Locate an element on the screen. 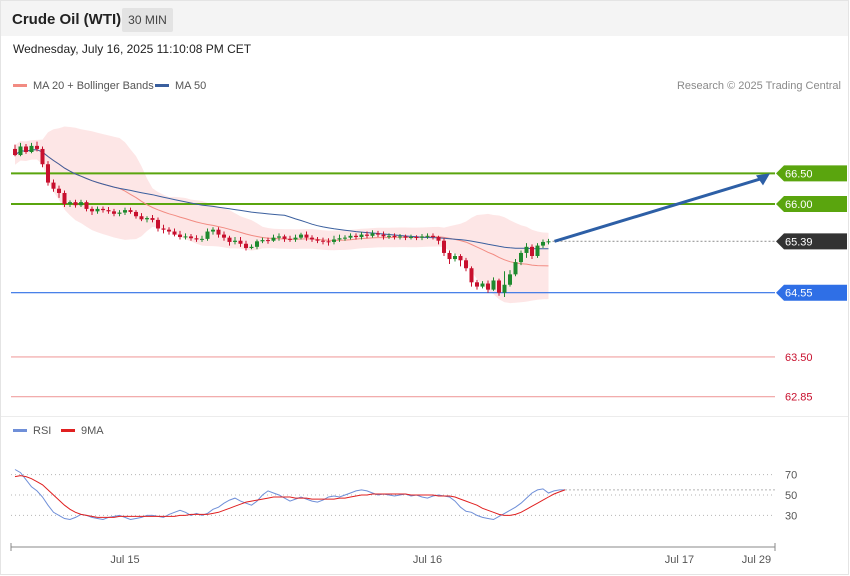  rsi-ma-line is located at coordinates (290, 496).